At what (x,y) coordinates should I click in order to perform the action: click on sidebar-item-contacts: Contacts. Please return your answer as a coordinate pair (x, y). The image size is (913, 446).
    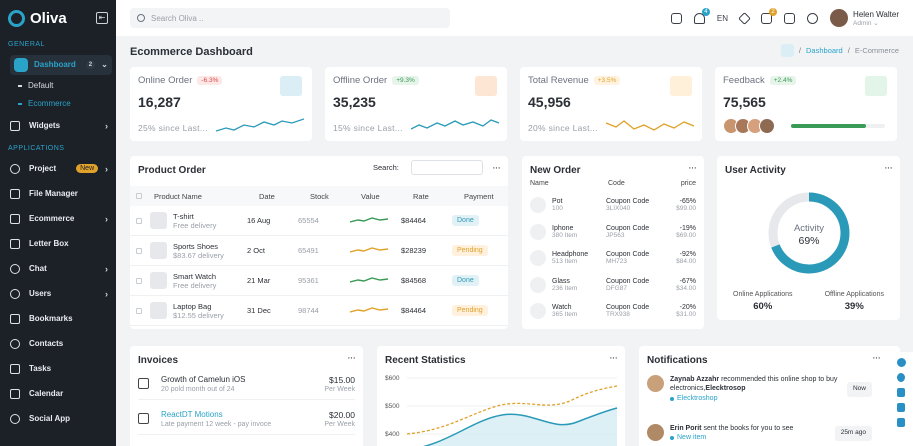
    Looking at the image, I should click on (58, 343).